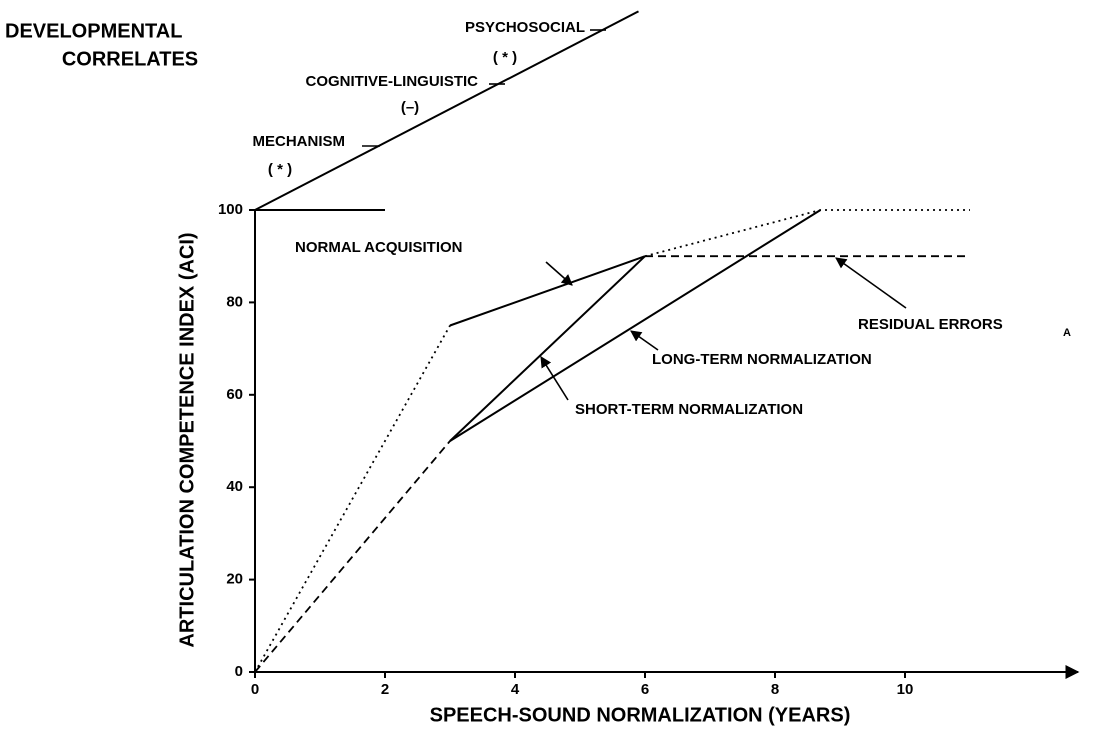 This screenshot has height=739, width=1099. Describe the element at coordinates (299, 141) in the screenshot. I see `annotation: MECHANISM` at that location.